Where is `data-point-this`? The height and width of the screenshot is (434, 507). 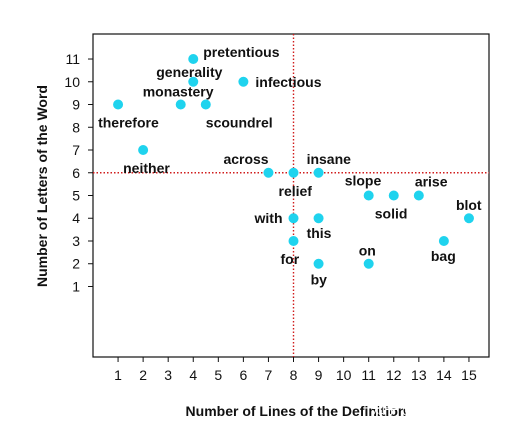 data-point-this is located at coordinates (318, 218).